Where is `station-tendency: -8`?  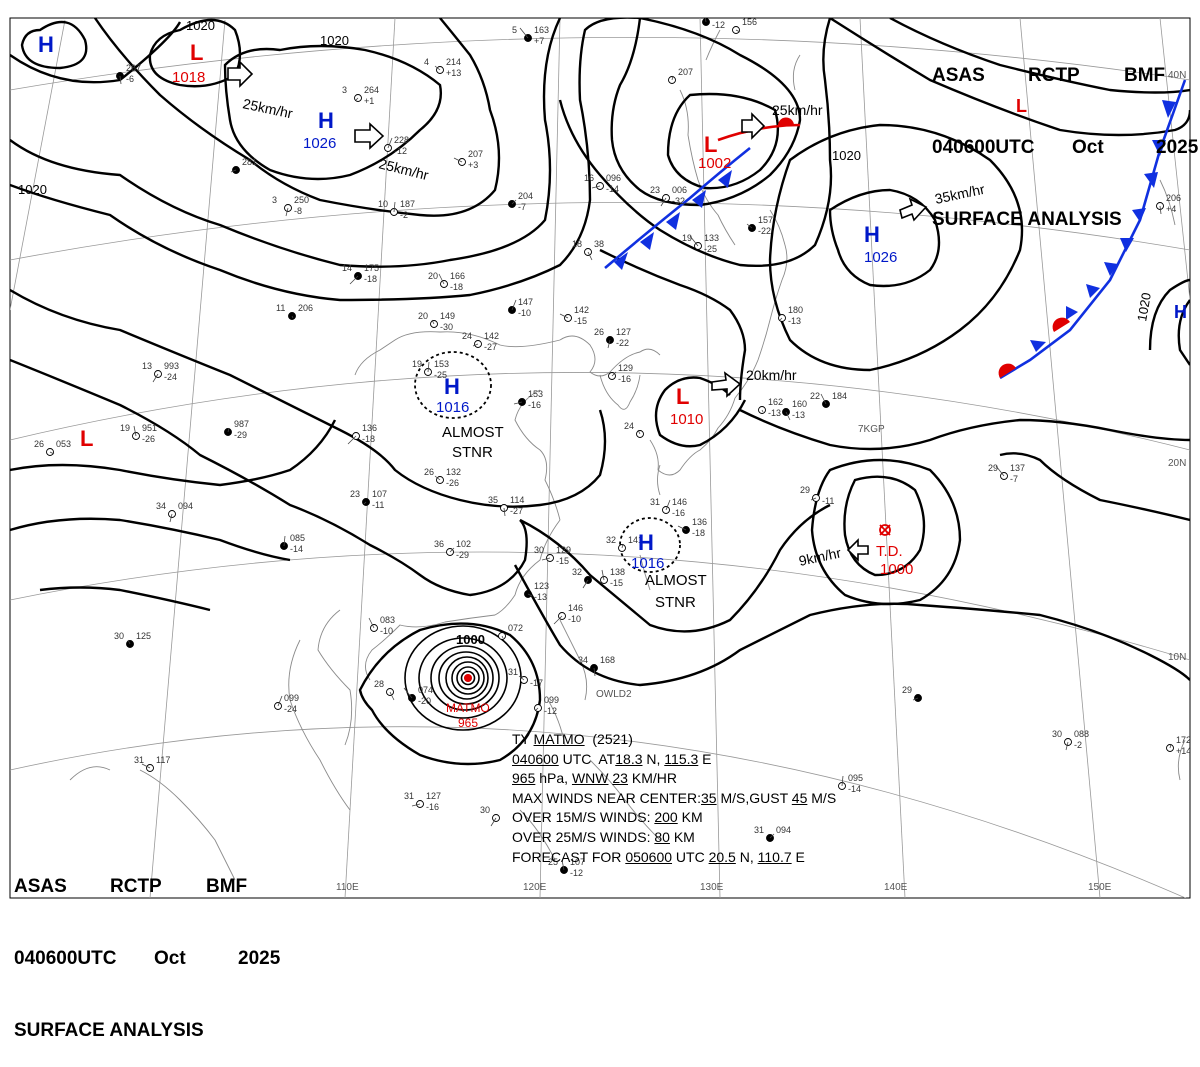
station-tendency: -8 is located at coordinates (298, 211).